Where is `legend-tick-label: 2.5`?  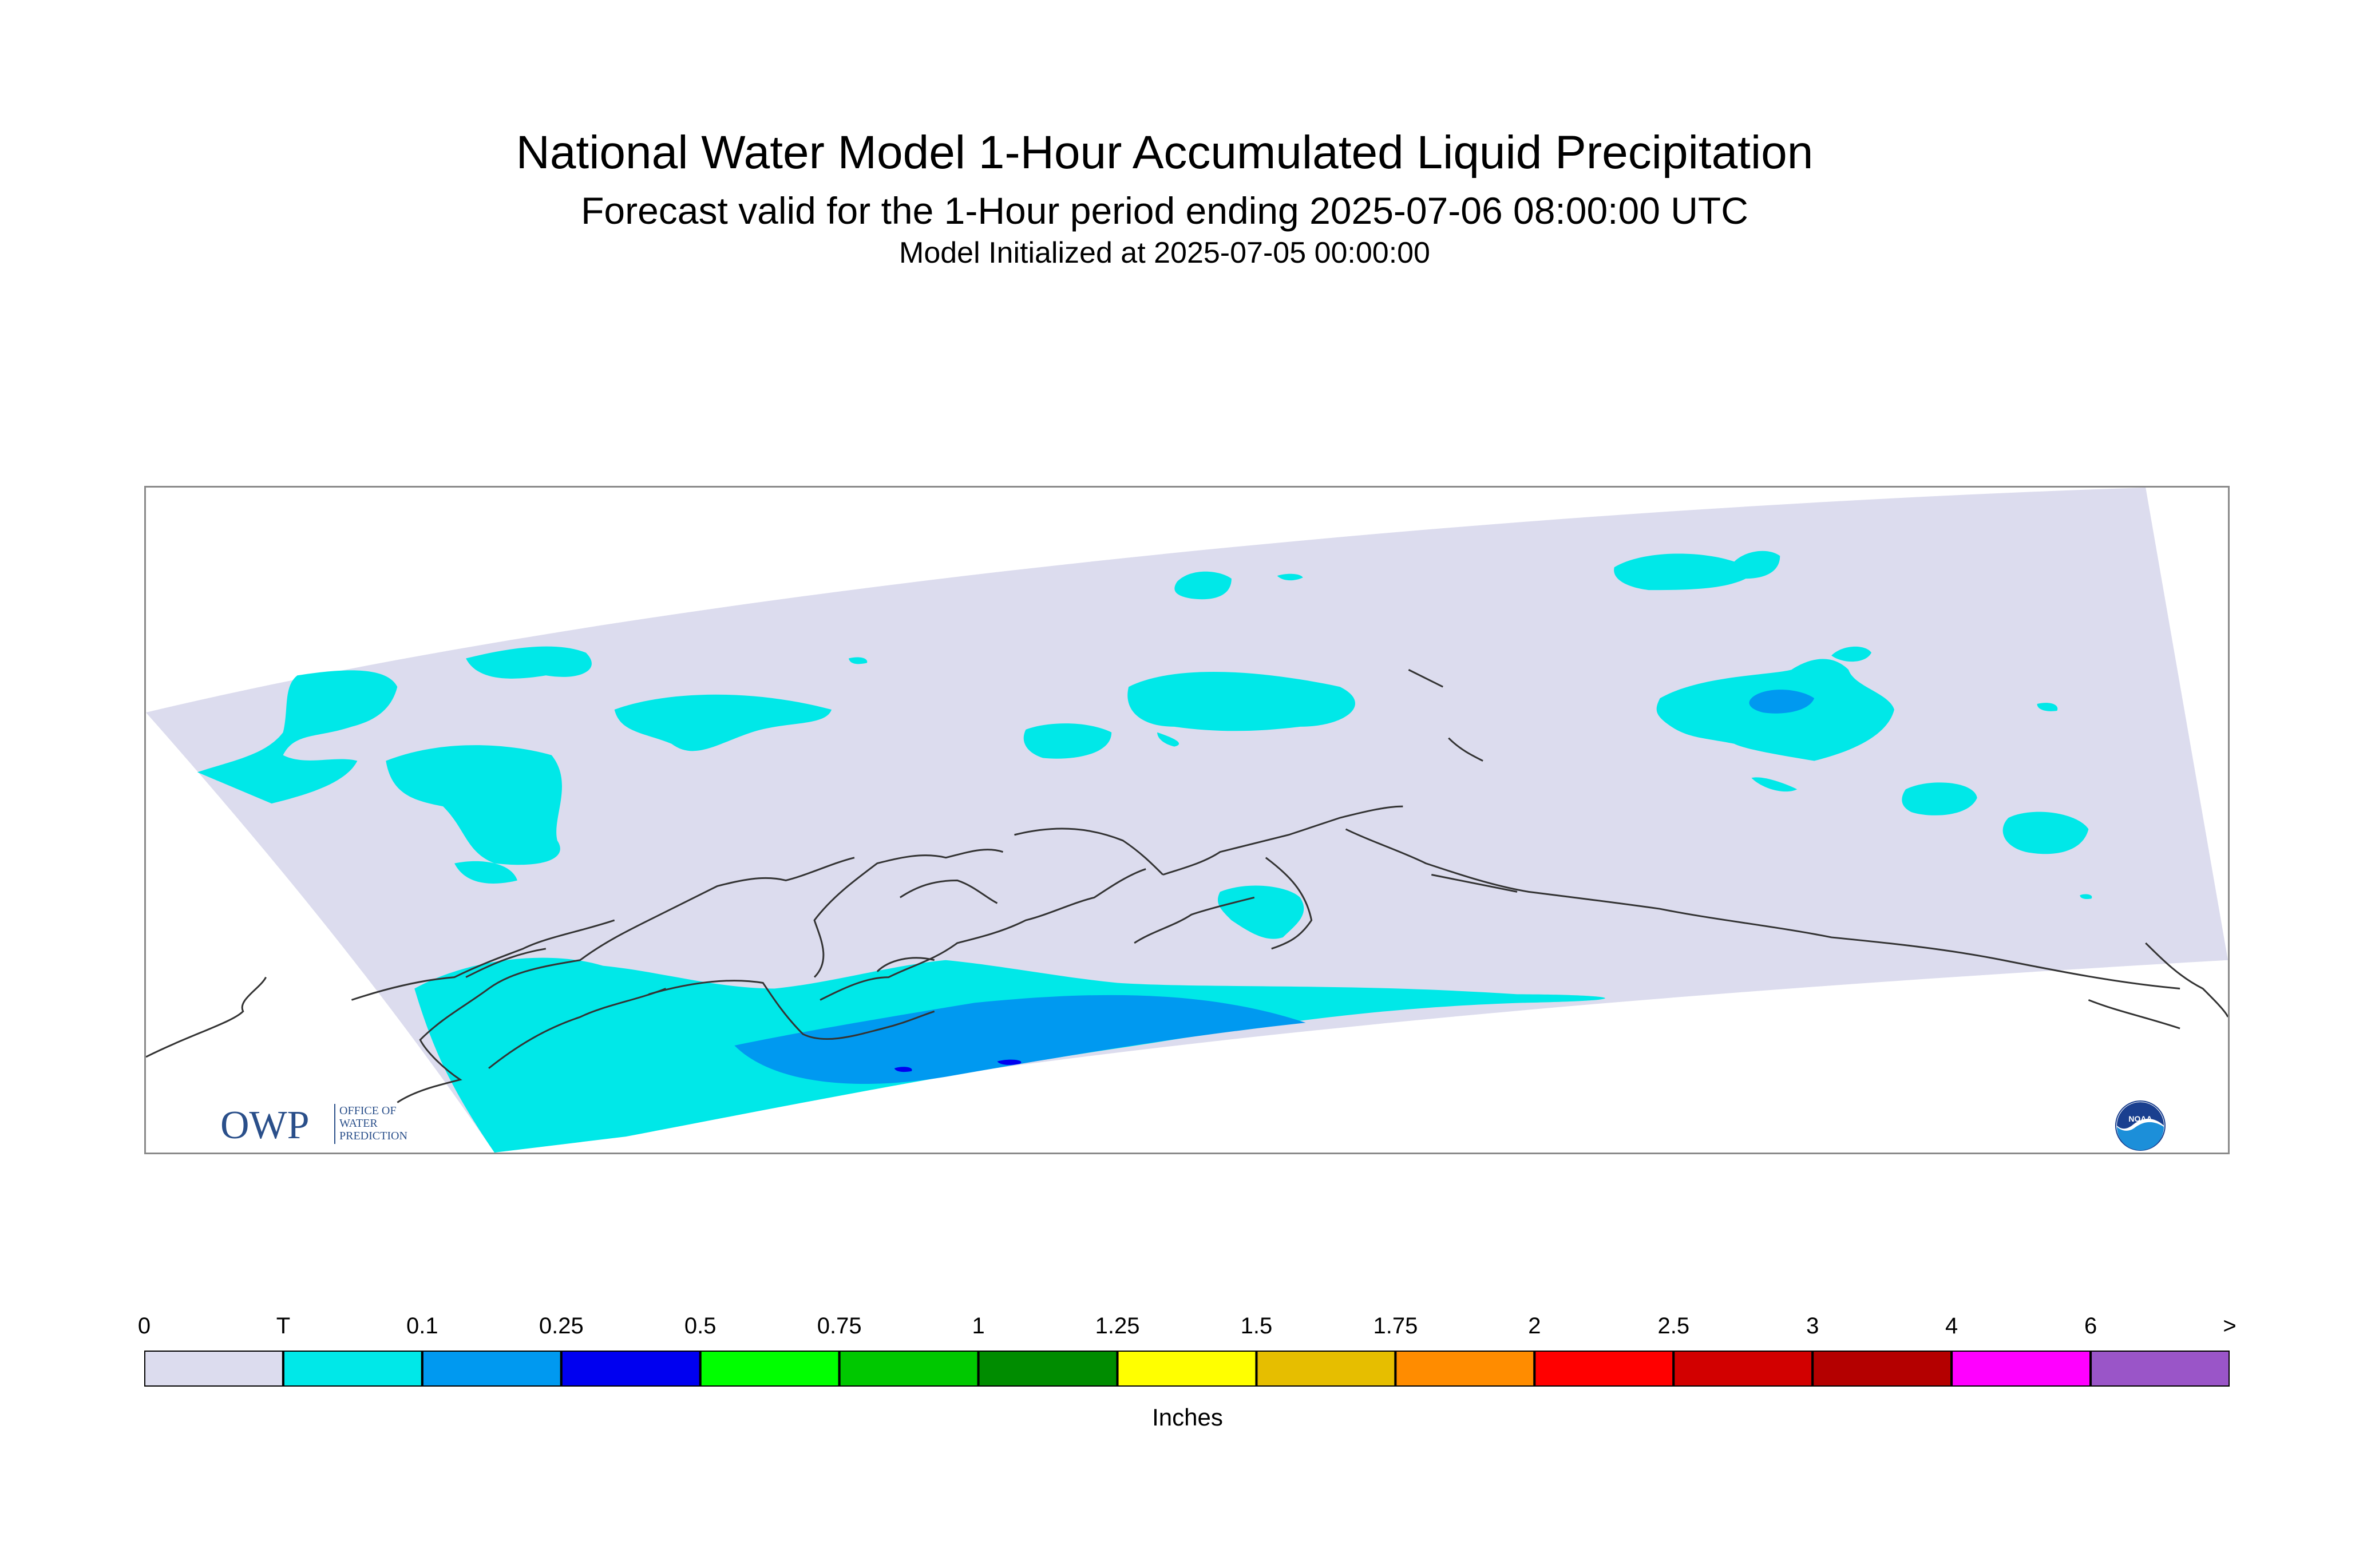 legend-tick-label: 2.5 is located at coordinates (1673, 1326).